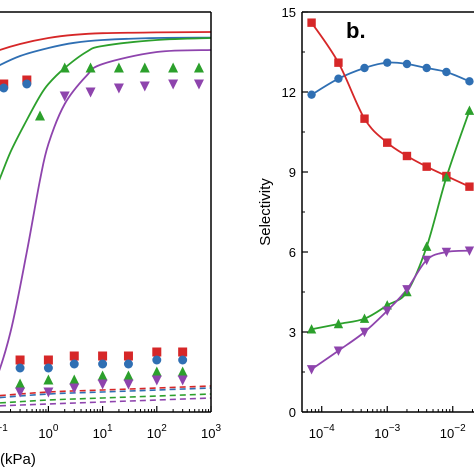  Describe the element at coordinates (4, 428) in the screenshot. I see `panel-a-x-tick-label-0-exponent: −1` at that location.